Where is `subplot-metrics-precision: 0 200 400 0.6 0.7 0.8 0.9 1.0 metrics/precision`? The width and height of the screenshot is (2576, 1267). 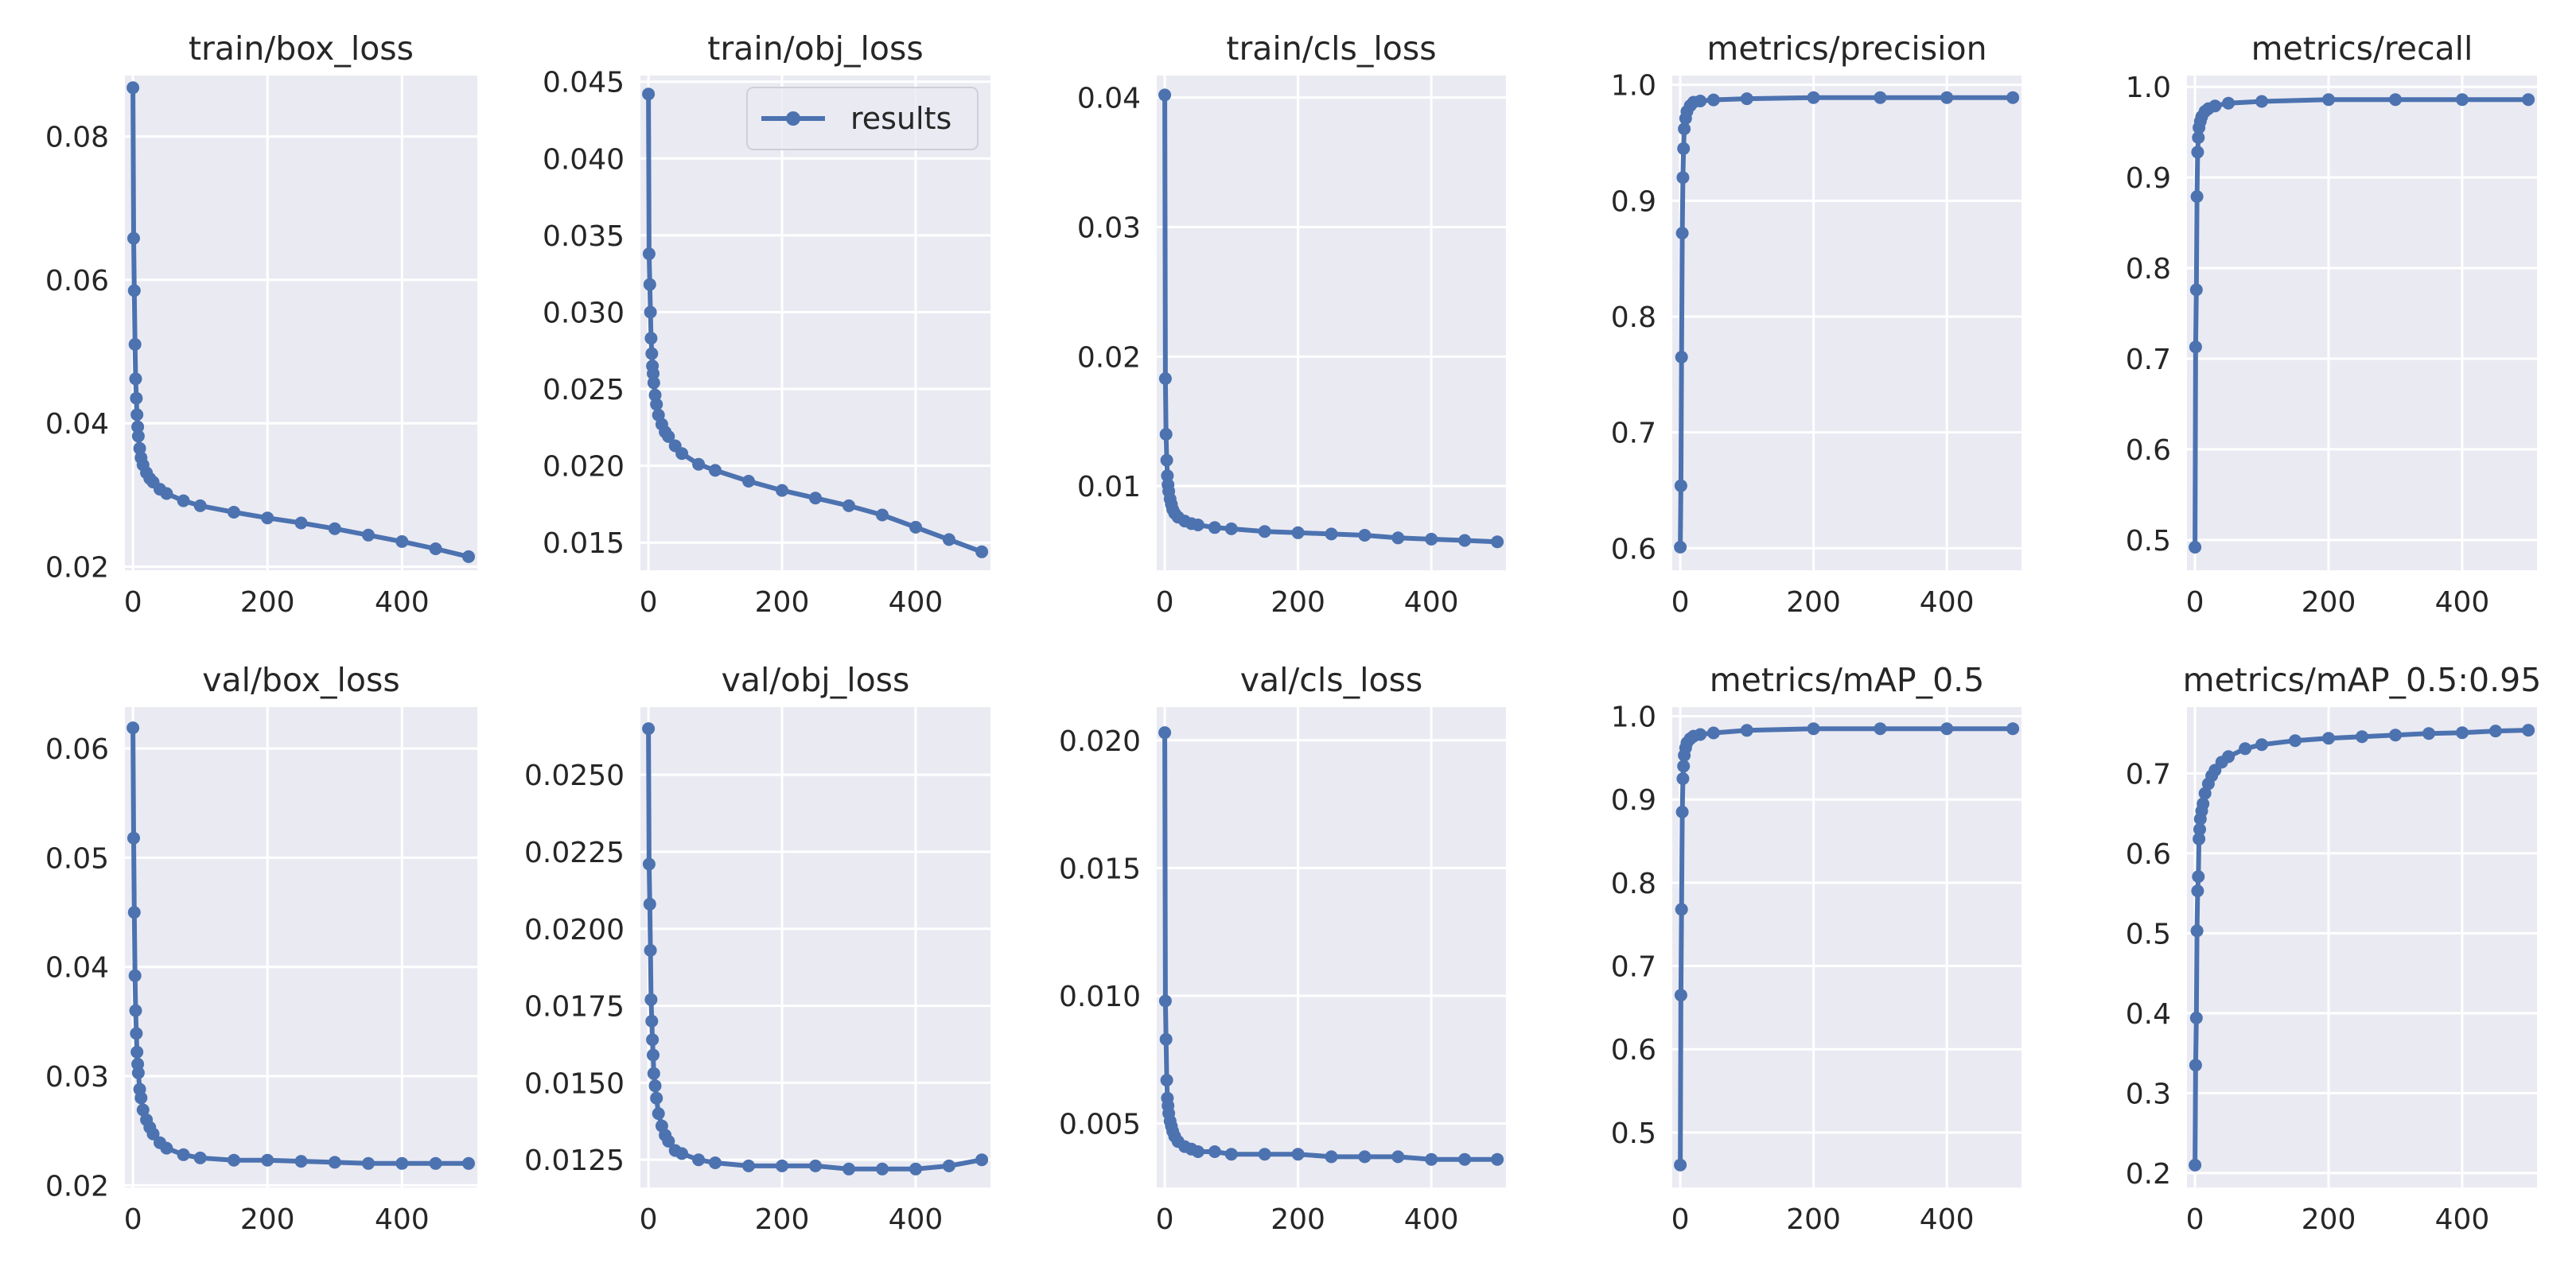
subplot-metrics-precision: 0 200 400 0.6 0.7 0.8 0.9 1.0 metrics/precision is located at coordinates (1816, 324).